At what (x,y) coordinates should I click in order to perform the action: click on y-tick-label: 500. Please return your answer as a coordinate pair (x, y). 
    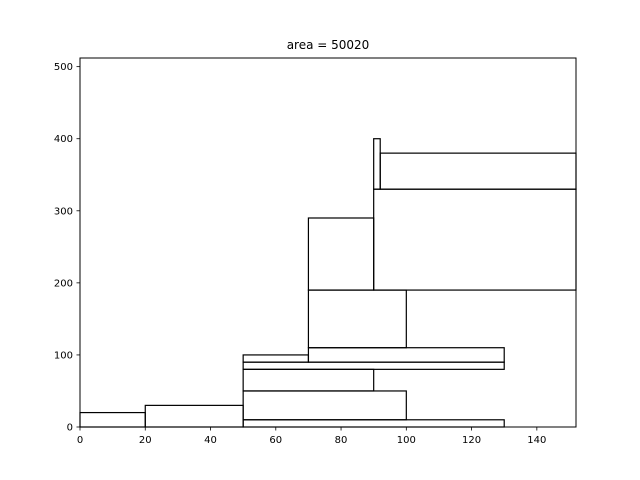
    Looking at the image, I should click on (63, 67).